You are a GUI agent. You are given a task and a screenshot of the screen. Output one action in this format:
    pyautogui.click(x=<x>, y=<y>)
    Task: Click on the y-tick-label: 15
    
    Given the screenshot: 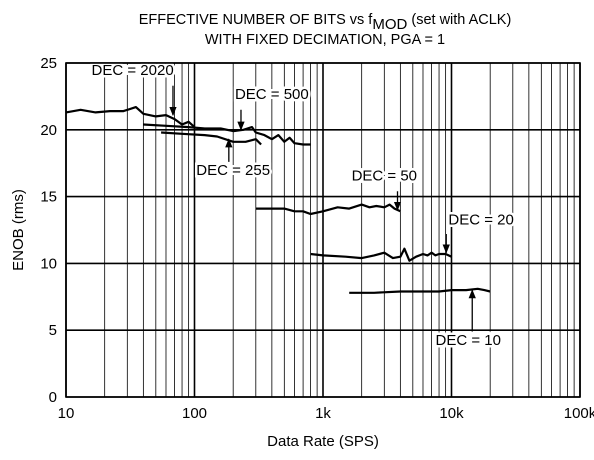 What is the action you would take?
    pyautogui.click(x=48, y=197)
    